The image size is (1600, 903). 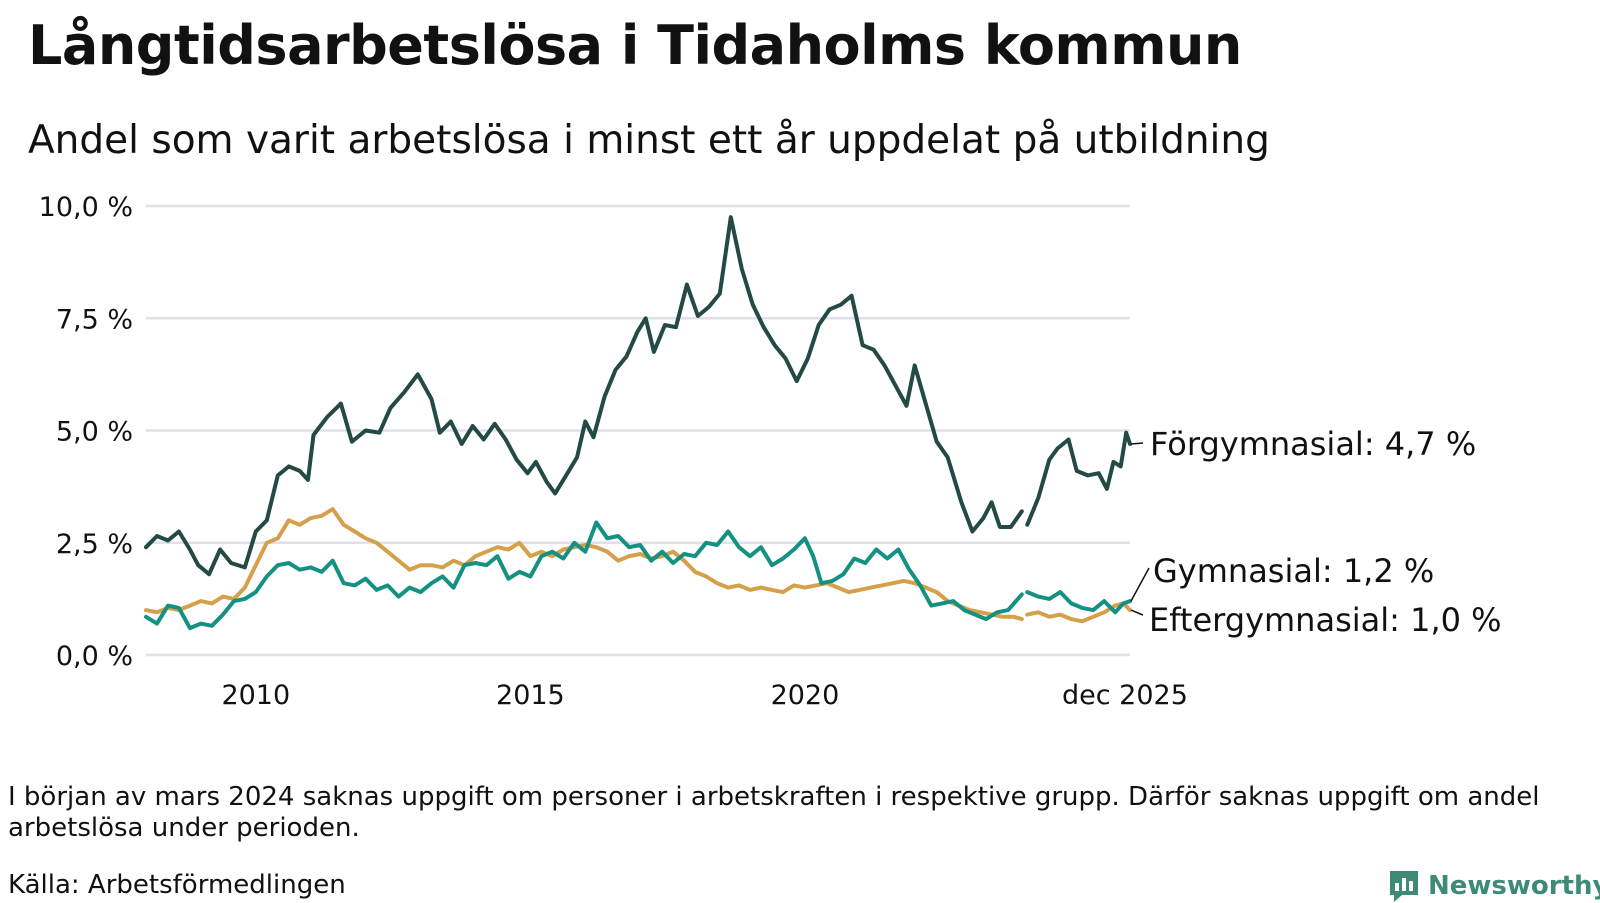 What do you see at coordinates (1325, 620) in the screenshot?
I see `series-end-label: Eftergymnasial: 1,0 %` at bounding box center [1325, 620].